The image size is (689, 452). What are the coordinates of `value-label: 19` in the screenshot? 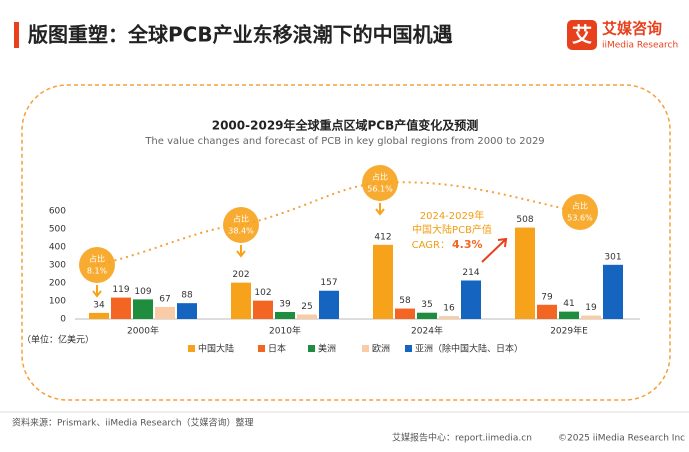 It's located at (591, 308).